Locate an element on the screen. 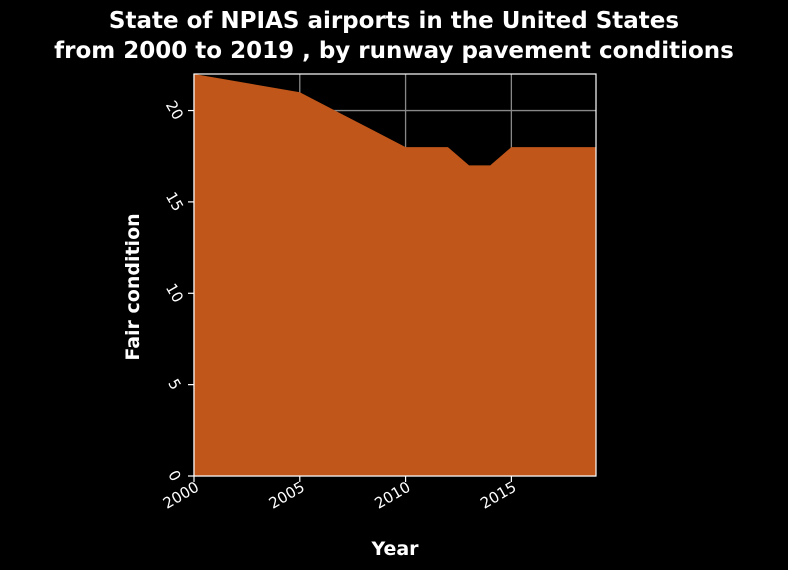  y-tick-label: 20 is located at coordinates (174, 111).